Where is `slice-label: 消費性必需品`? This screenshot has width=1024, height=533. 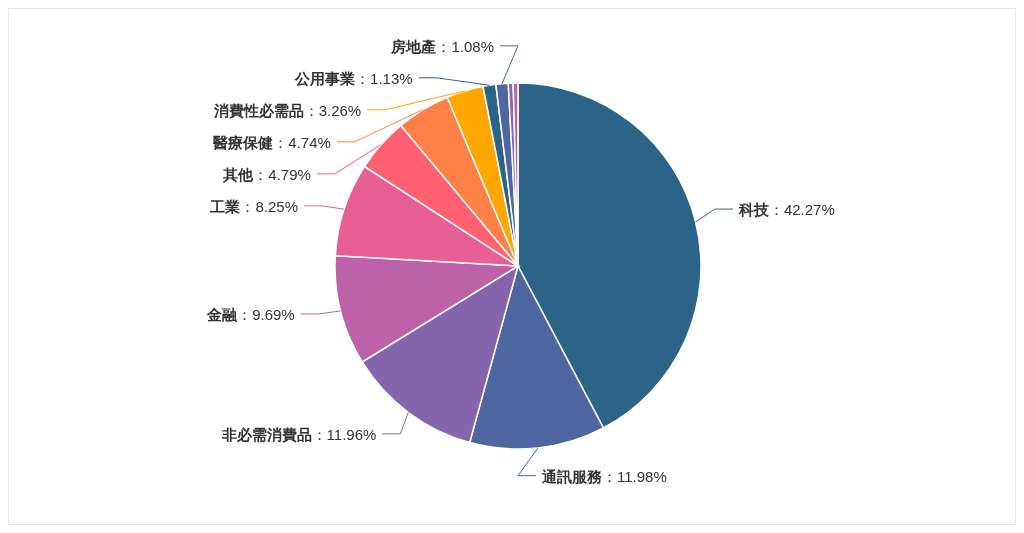
slice-label: 消費性必需品 is located at coordinates (258, 110).